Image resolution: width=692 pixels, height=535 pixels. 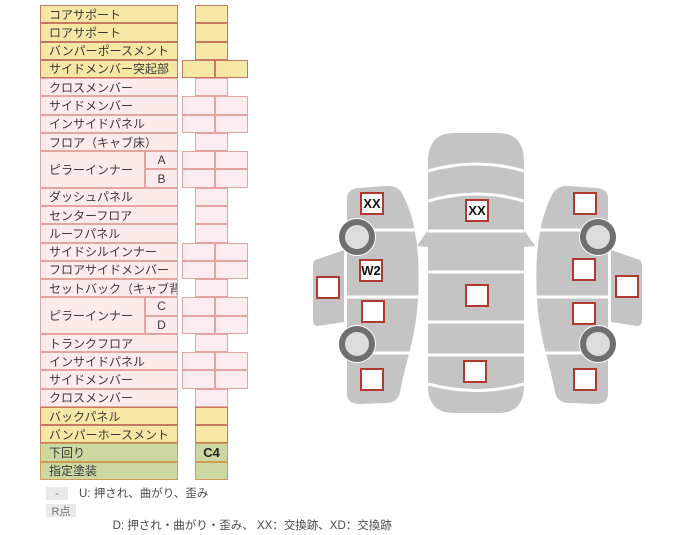 I want to click on part-label: ダッシュパネル, so click(x=109, y=196).